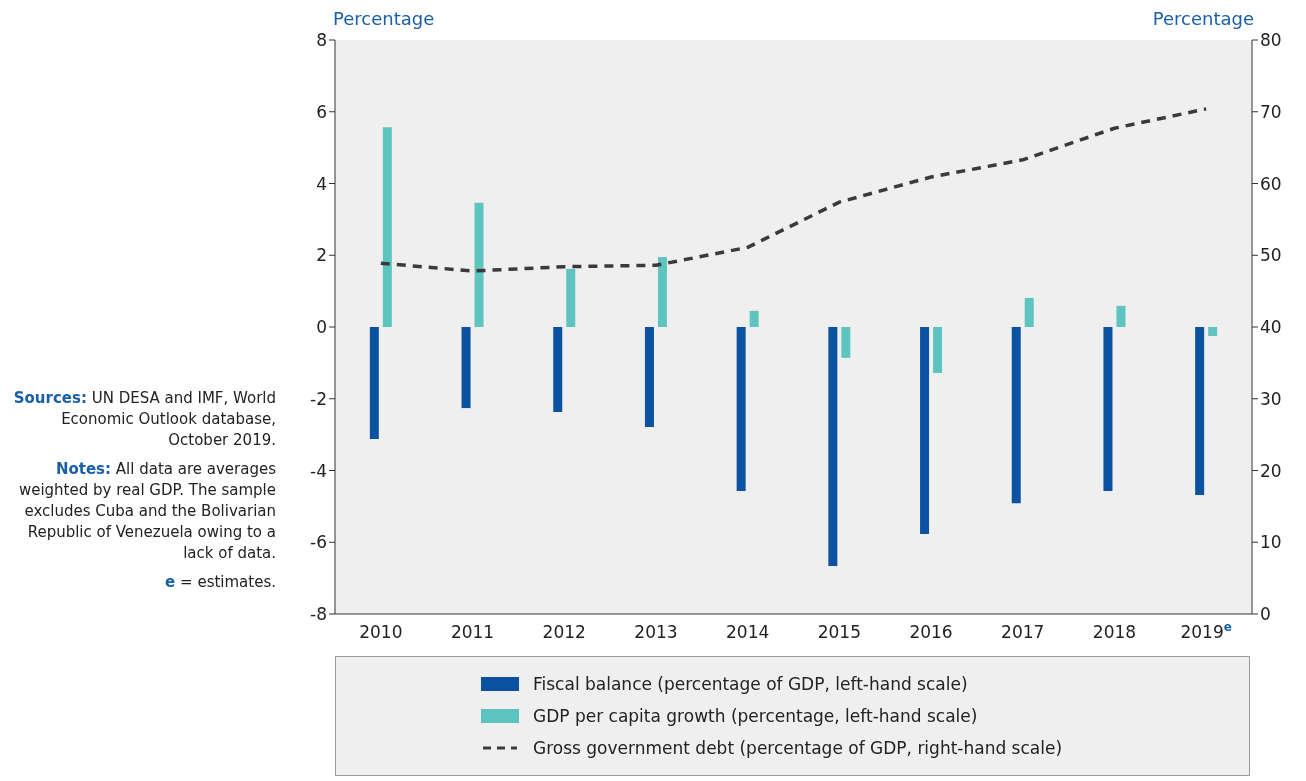 This screenshot has height=781, width=1306. What do you see at coordinates (1271, 327) in the screenshot?
I see `y2-tick-label: 40` at bounding box center [1271, 327].